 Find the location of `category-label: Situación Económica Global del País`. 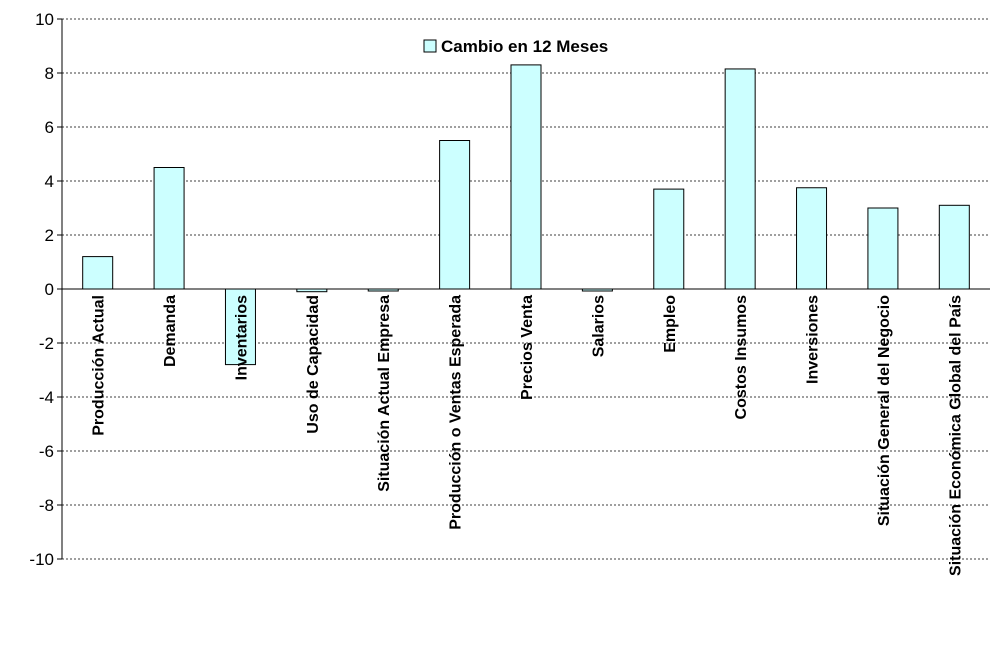

category-label: Situación Económica Global del País is located at coordinates (955, 435).